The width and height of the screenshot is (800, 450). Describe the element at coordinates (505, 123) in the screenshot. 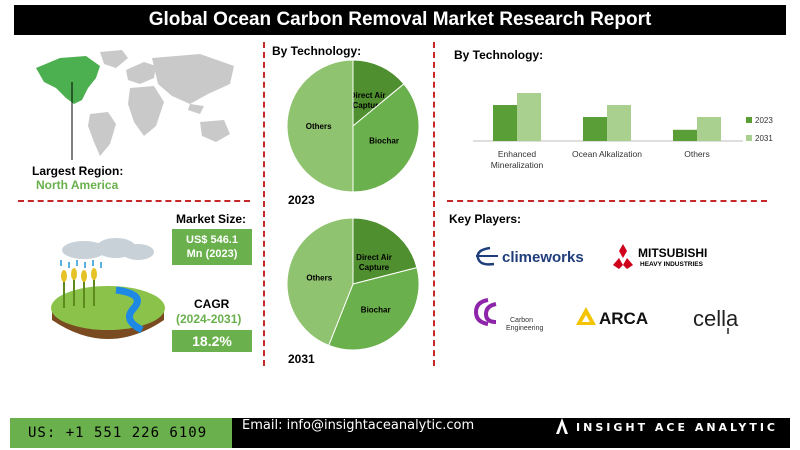

I see `bar-2023-enhanced-mineralization` at that location.